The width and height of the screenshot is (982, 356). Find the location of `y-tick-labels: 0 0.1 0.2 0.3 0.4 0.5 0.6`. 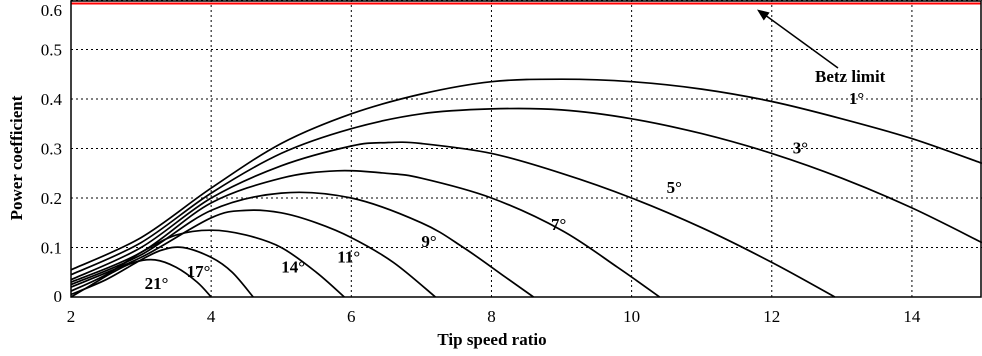

y-tick-labels: 0 0.1 0.2 0.3 0.4 0.5 0.6 is located at coordinates (52, 153).